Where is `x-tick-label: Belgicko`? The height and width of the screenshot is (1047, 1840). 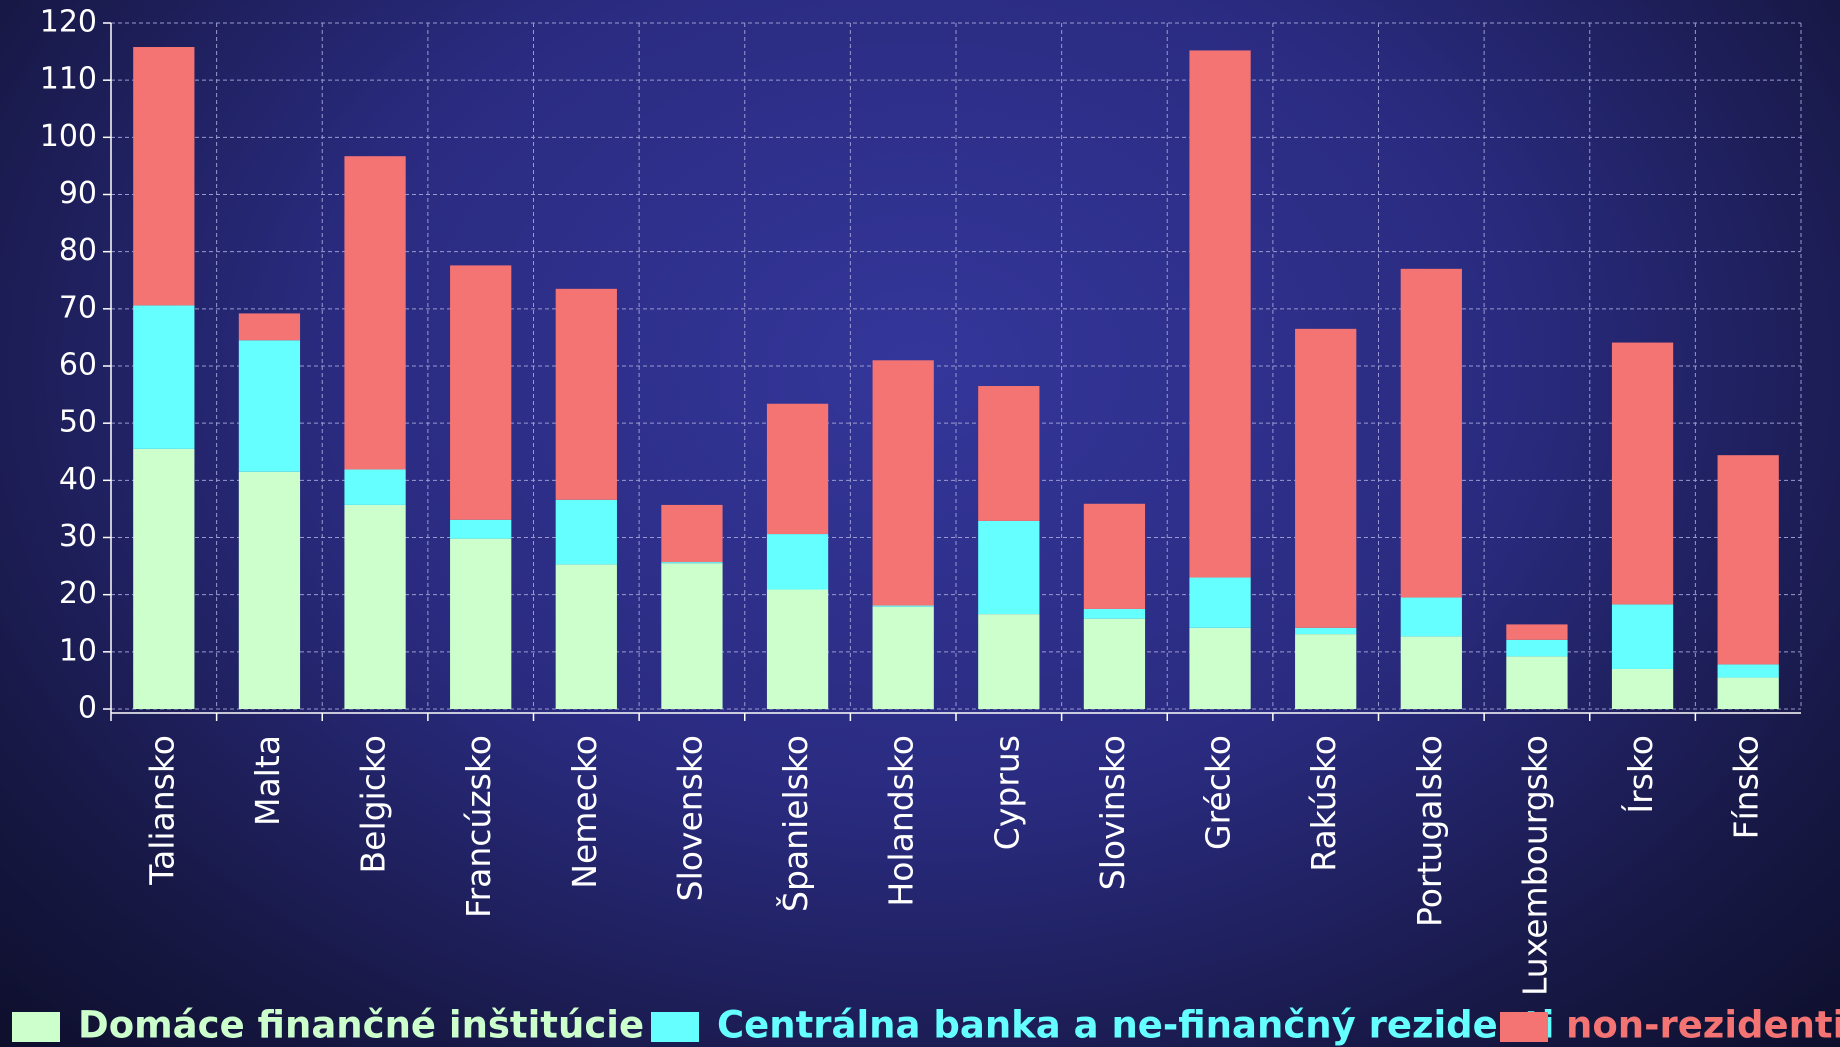 x-tick-label: Belgicko is located at coordinates (373, 804).